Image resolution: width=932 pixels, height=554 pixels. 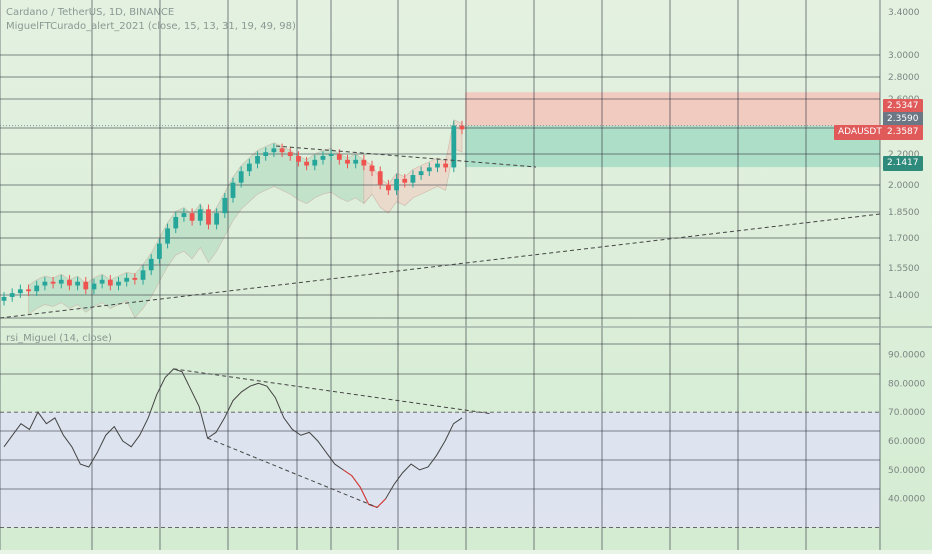 I want to click on price-tick-10: 1.4000, so click(x=904, y=296).